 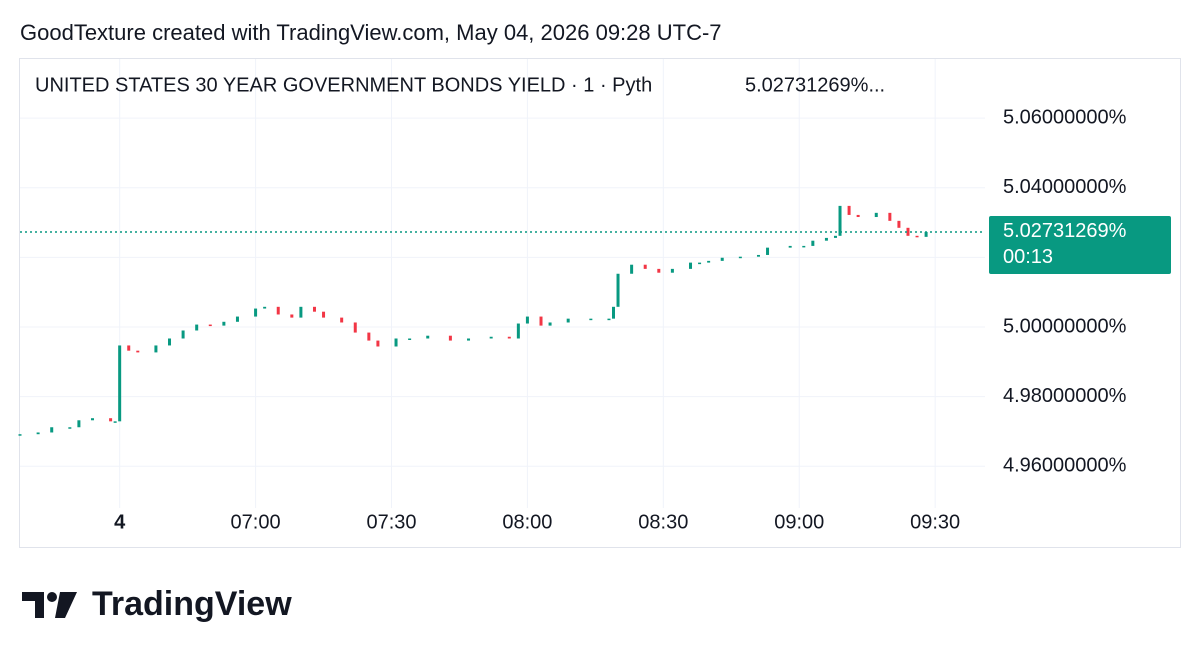 What do you see at coordinates (256, 522) in the screenshot?
I see `x-tick-label: 07:00` at bounding box center [256, 522].